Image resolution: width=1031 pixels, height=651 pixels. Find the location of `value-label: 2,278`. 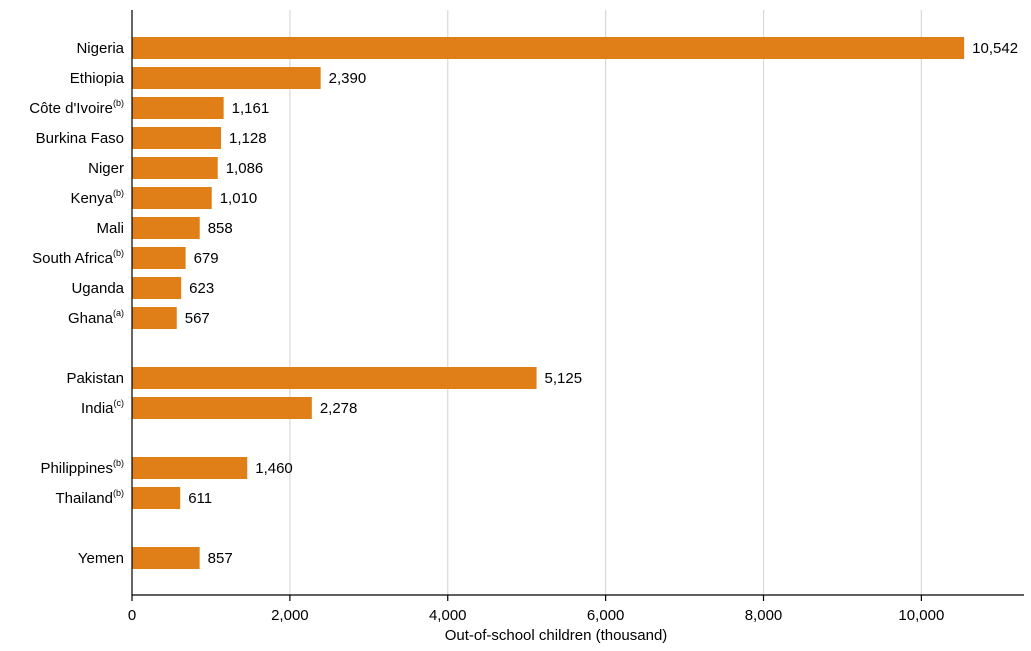

value-label: 2,278 is located at coordinates (339, 408).